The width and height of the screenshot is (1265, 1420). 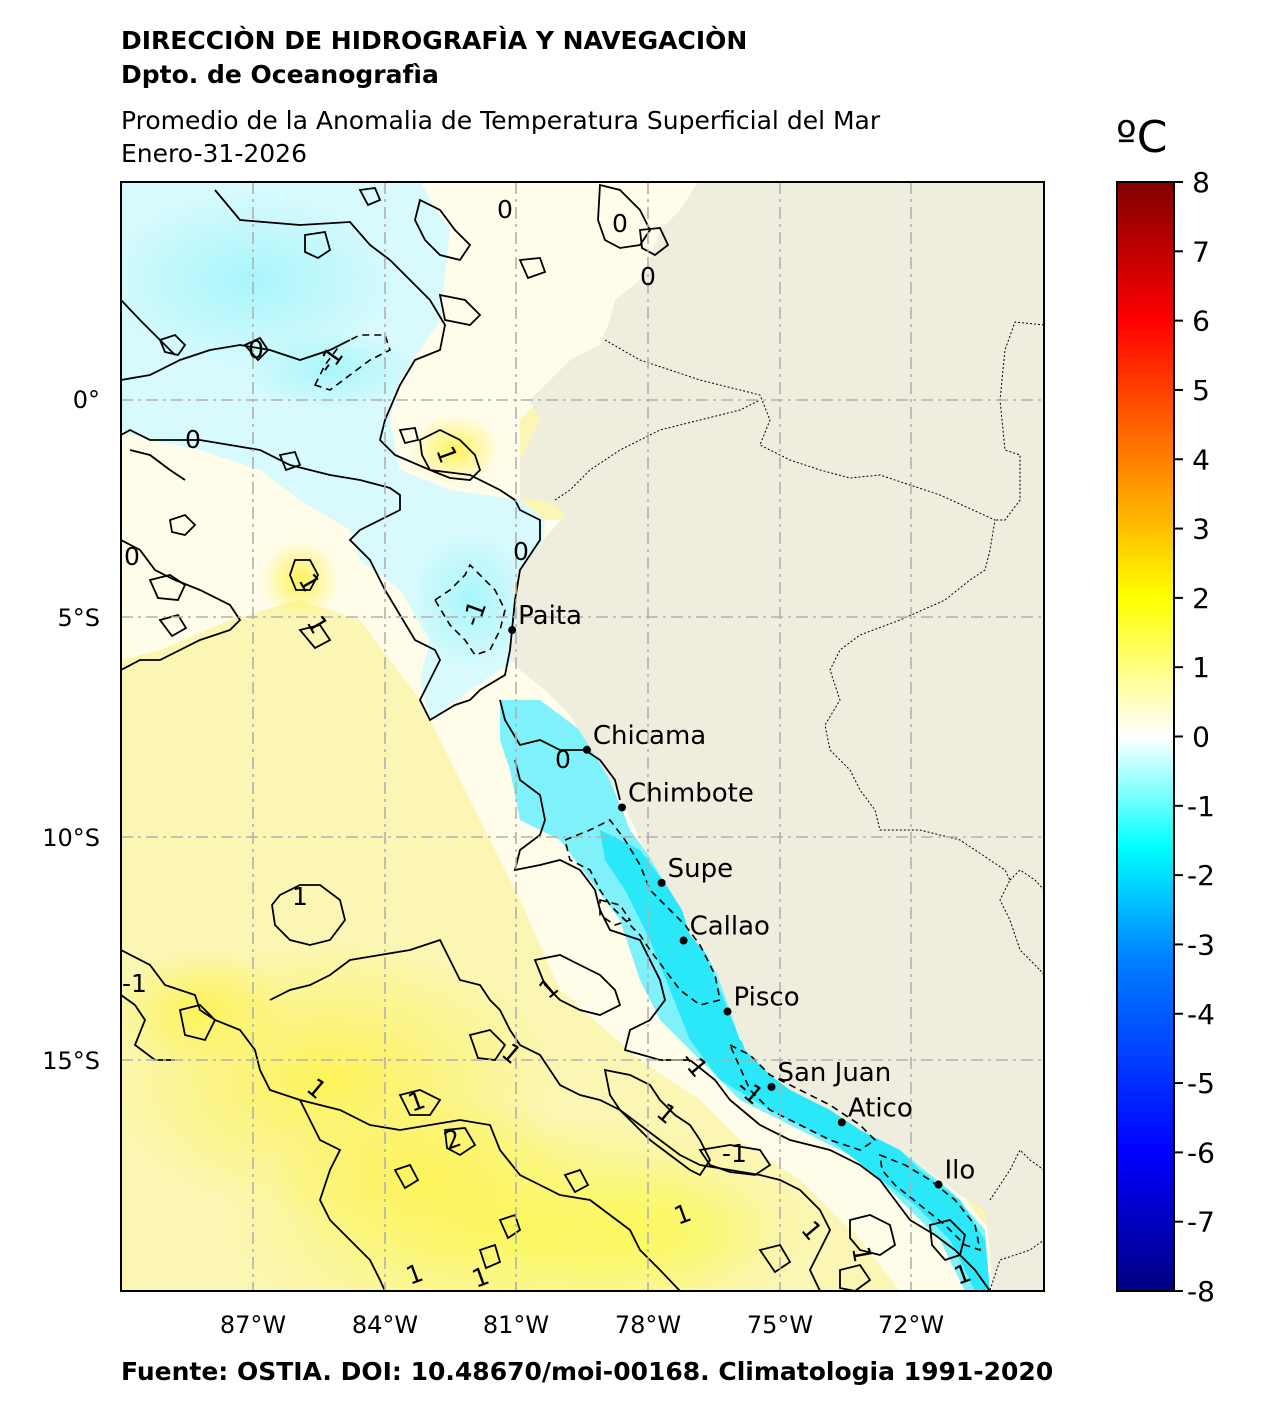 I want to click on colorbar-tick-label: -2, so click(x=1201, y=875).